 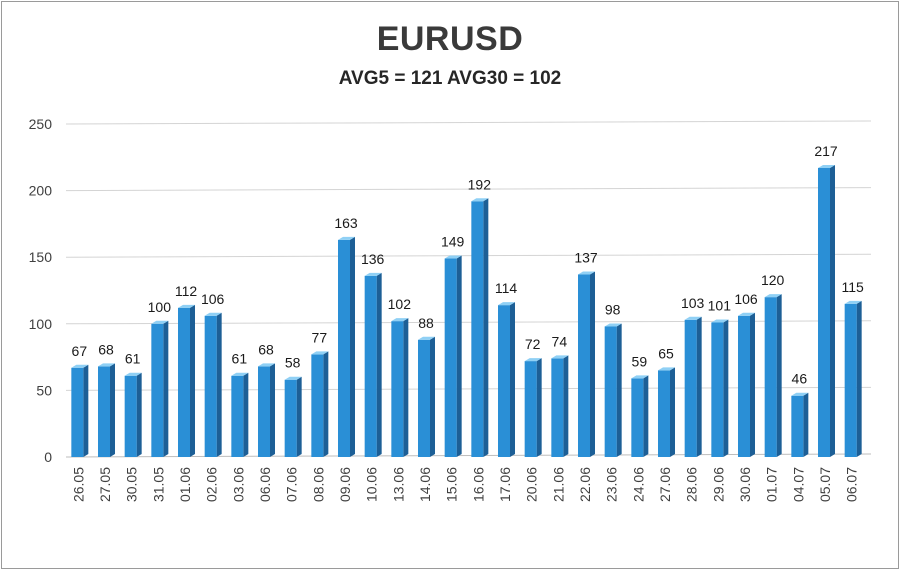 What do you see at coordinates (450, 78) in the screenshot?
I see `chart-subtitle: AVG5 = 121 AVG30 = 102` at bounding box center [450, 78].